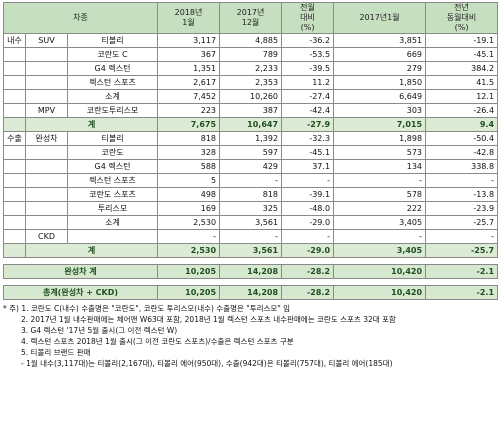 The height and width of the screenshot is (435, 500). Describe the element at coordinates (308, 54) in the screenshot. I see `value-mom: -53.5` at that location.